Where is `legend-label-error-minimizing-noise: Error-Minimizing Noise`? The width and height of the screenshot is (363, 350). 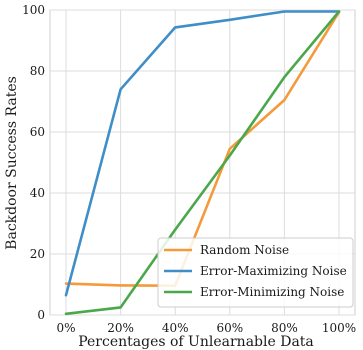 legend-label-error-minimizing-noise: Error-Minimizing Noise is located at coordinates (272, 292).